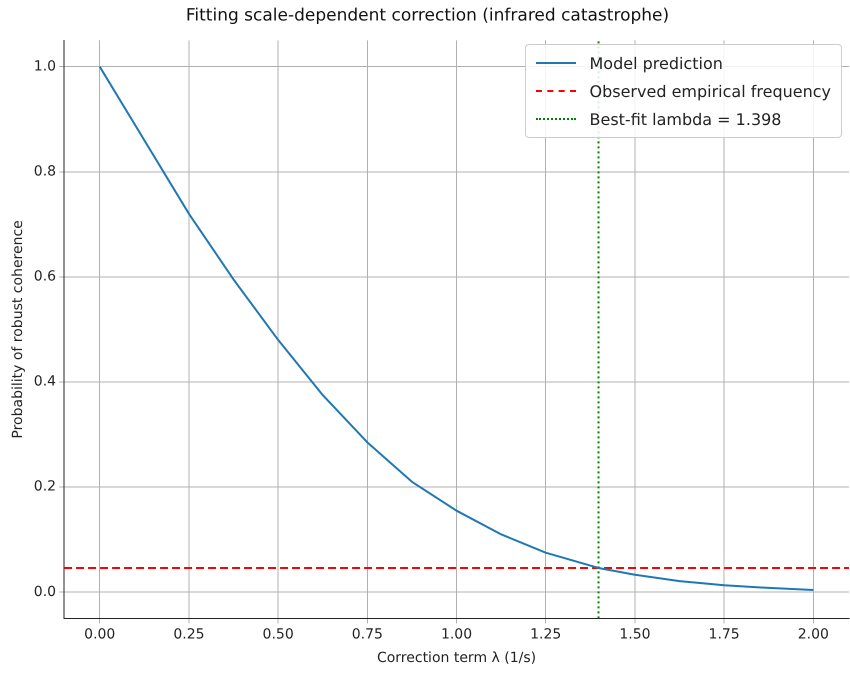 Image resolution: width=850 pixels, height=679 pixels. Describe the element at coordinates (367, 634) in the screenshot. I see `x-tick-label: 0.75` at that location.